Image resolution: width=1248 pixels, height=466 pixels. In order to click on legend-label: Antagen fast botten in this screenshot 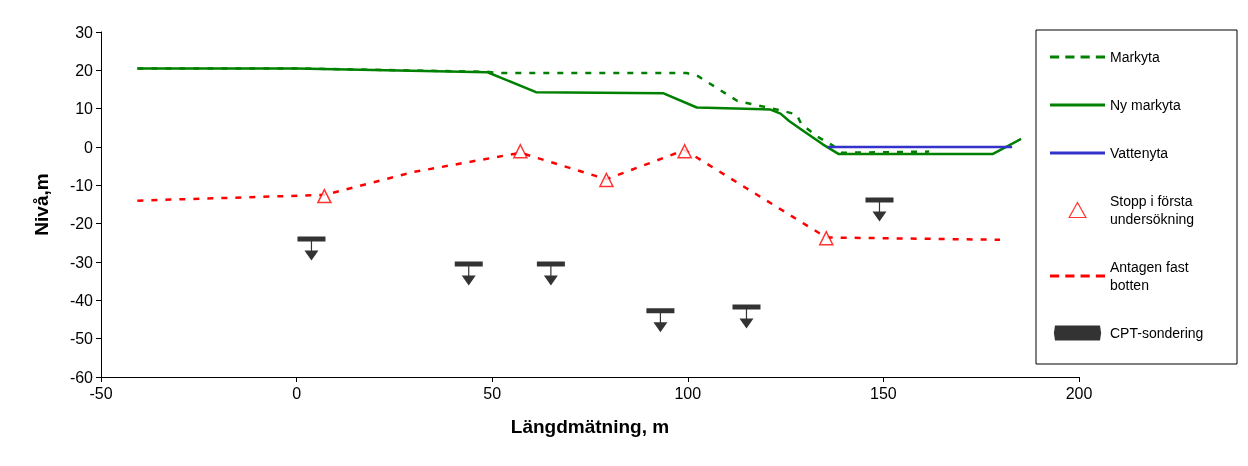, I will do `click(1151, 276)`.